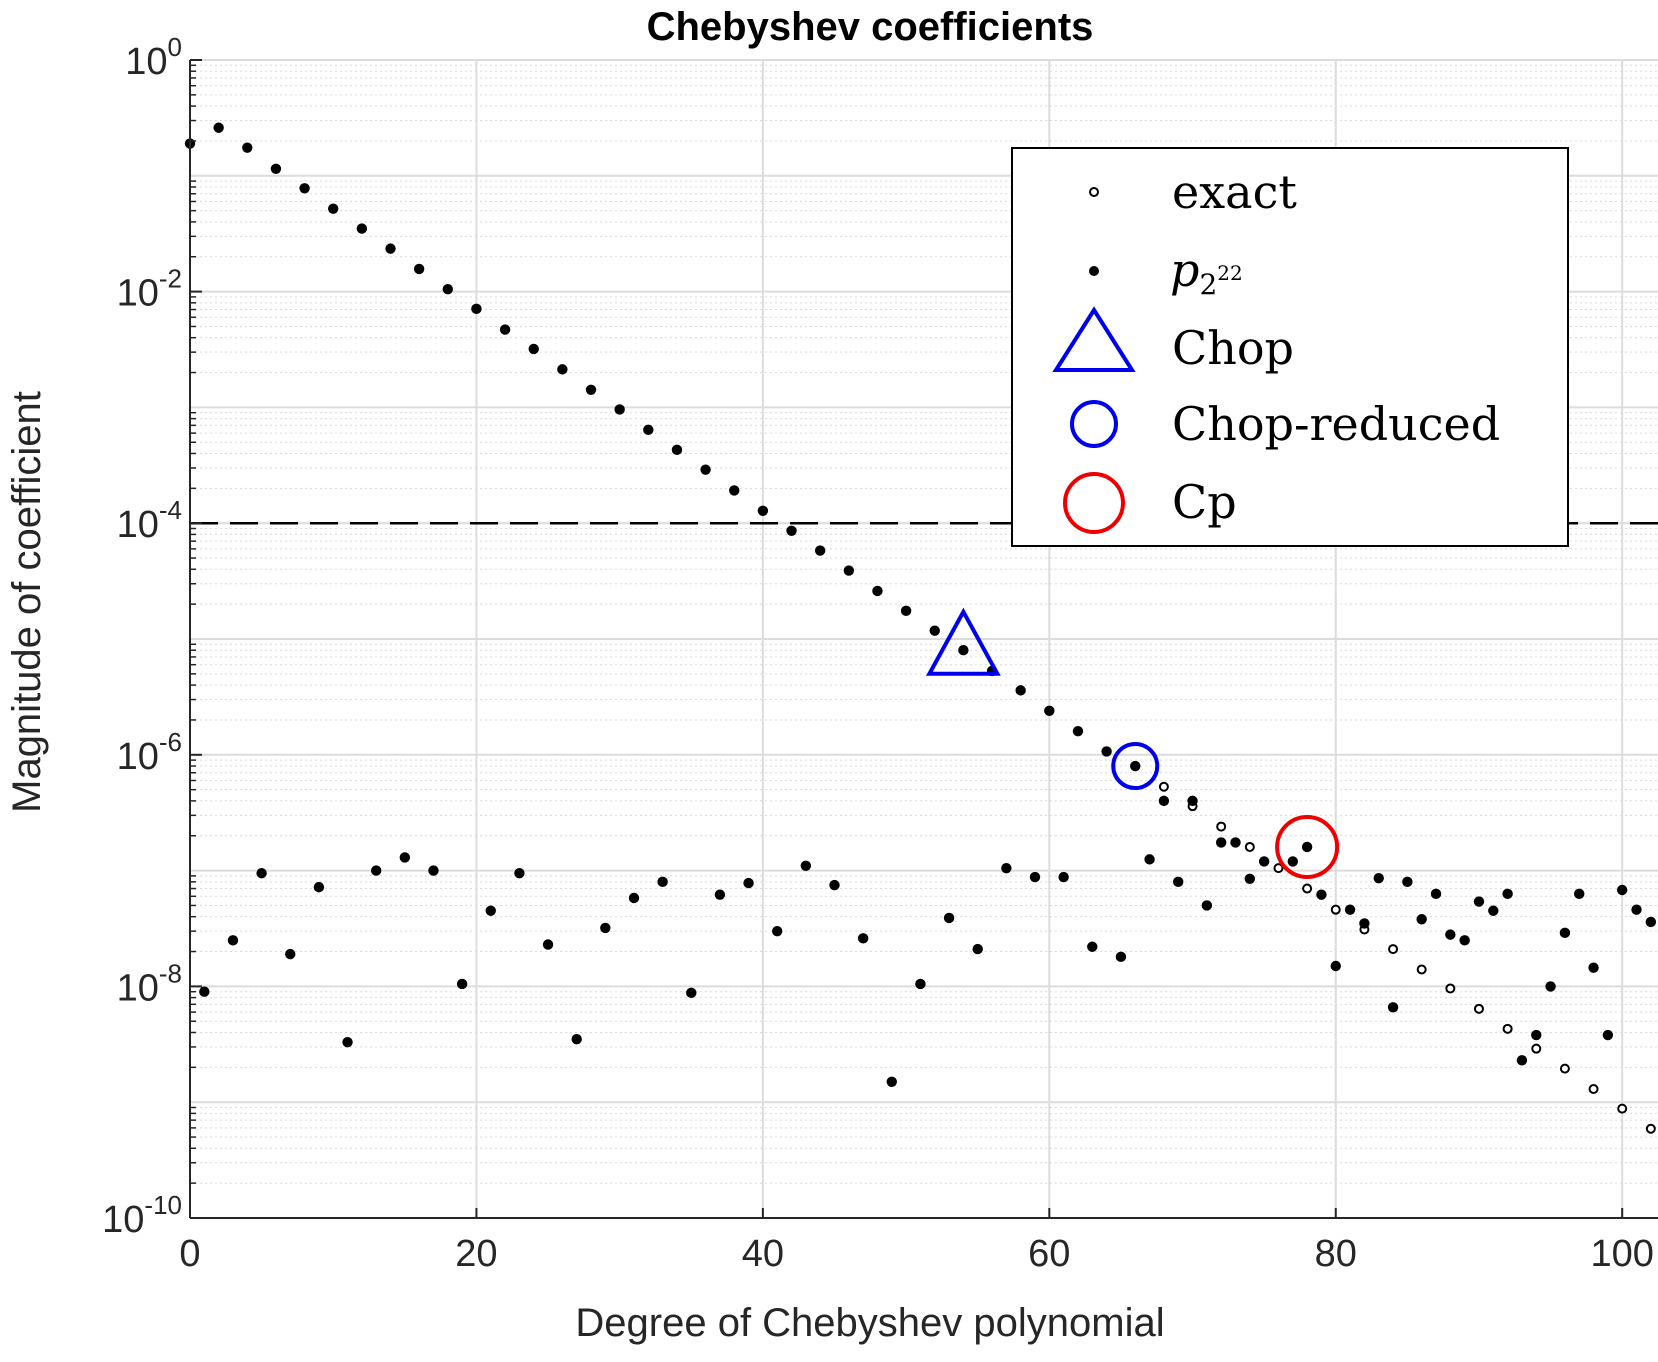 This screenshot has height=1362, width=1658. I want to click on y-axis-label: Magnitude of coefficient, so click(27, 602).